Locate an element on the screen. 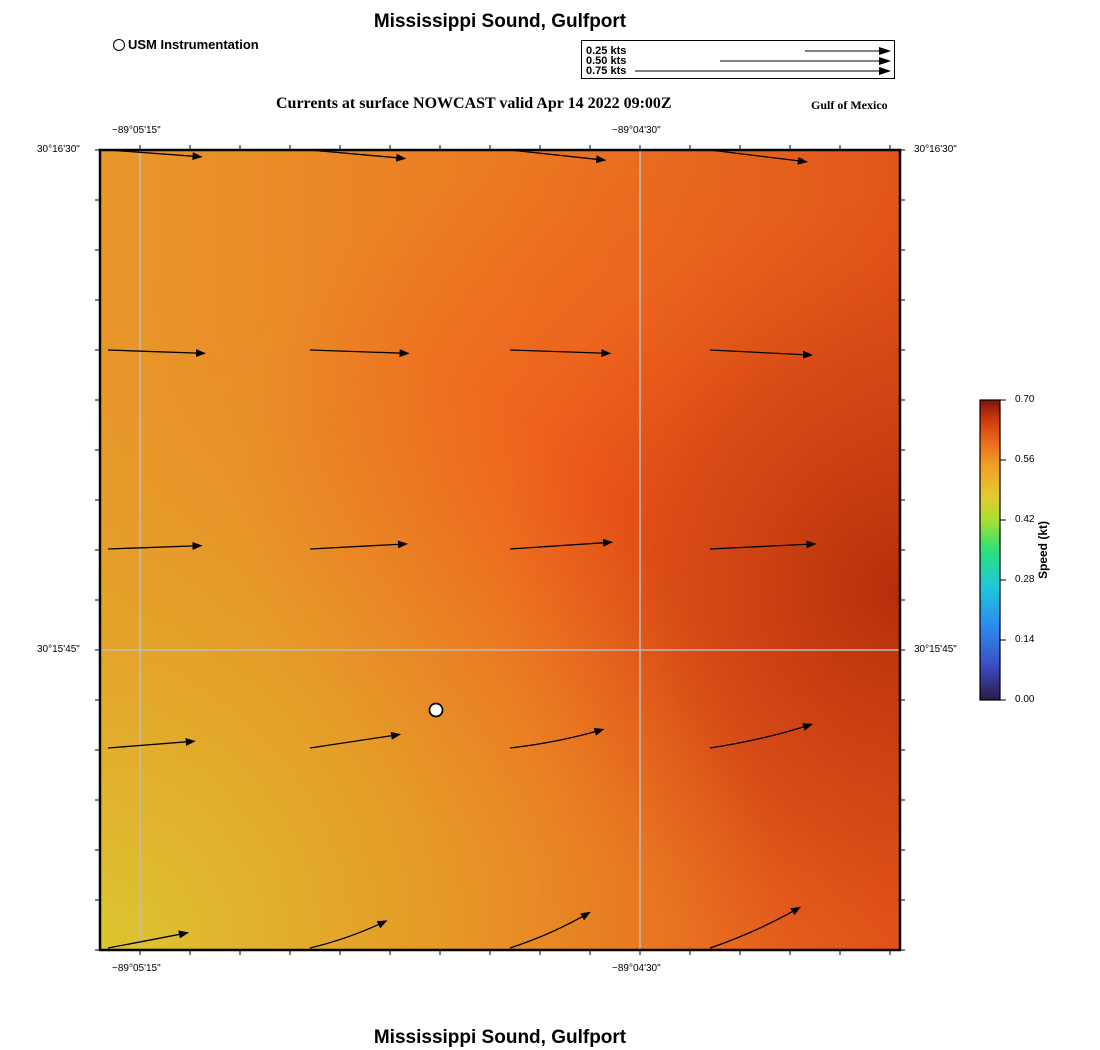  colorbar-tick-5: 0.14 is located at coordinates (1025, 639).